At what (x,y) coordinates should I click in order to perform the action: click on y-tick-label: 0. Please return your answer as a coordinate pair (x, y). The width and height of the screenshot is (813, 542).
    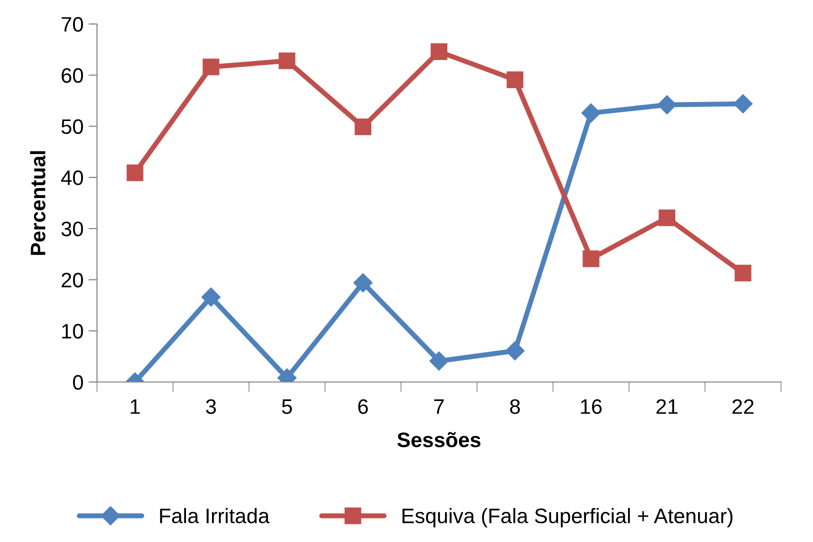
    Looking at the image, I should click on (78, 382).